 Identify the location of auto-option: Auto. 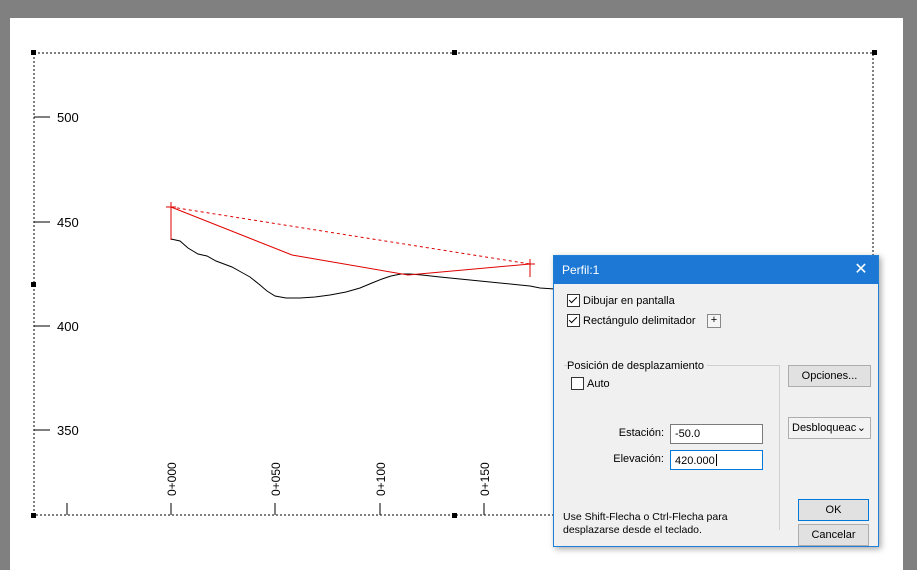
(590, 383).